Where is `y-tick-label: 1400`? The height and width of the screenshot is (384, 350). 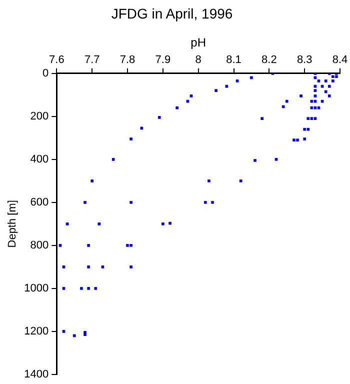
y-tick-label: 1400 is located at coordinates (36, 374).